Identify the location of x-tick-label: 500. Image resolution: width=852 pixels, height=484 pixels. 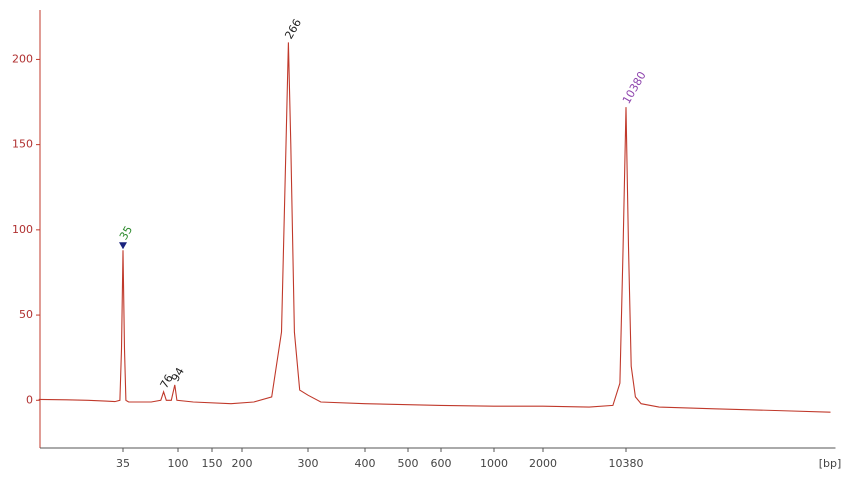
(408, 463).